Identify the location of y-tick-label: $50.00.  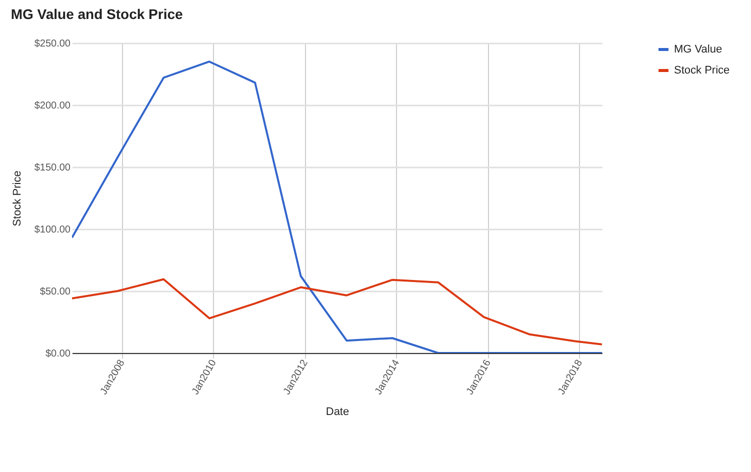
(55, 292).